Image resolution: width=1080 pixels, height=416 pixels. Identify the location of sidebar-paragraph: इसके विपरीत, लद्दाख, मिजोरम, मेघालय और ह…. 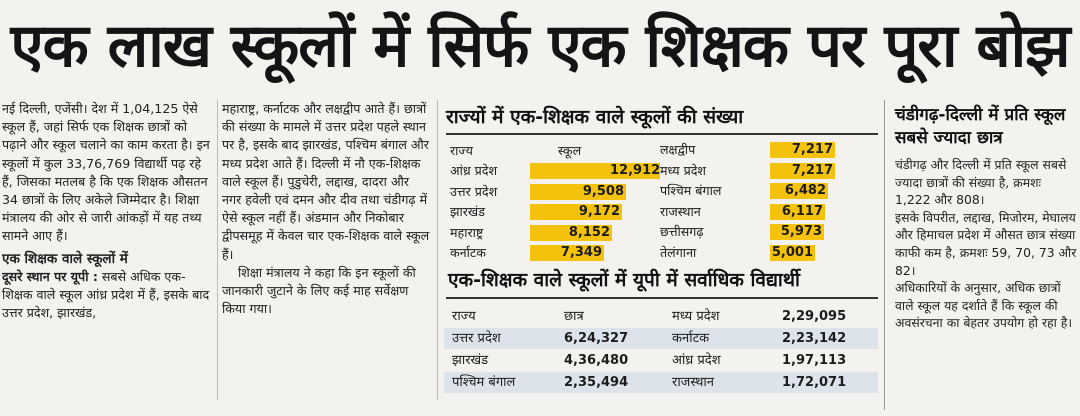
(986, 243).